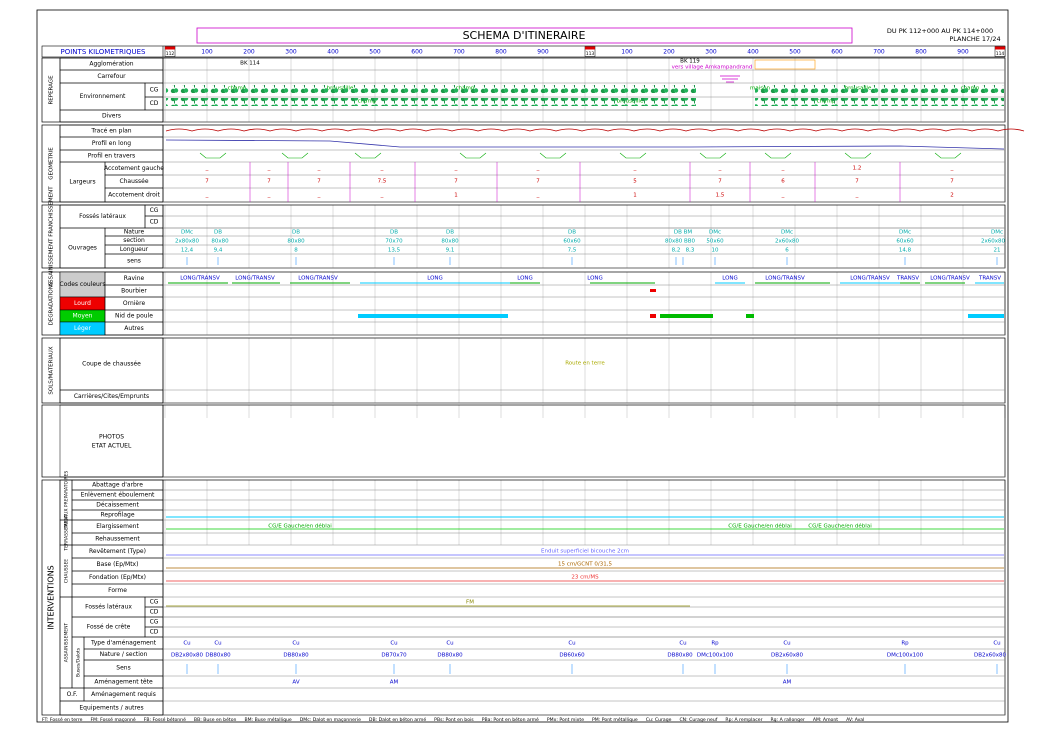 The width and height of the screenshot is (1053, 745). Describe the element at coordinates (134, 291) in the screenshot. I see `row-label: Bourbier` at that location.